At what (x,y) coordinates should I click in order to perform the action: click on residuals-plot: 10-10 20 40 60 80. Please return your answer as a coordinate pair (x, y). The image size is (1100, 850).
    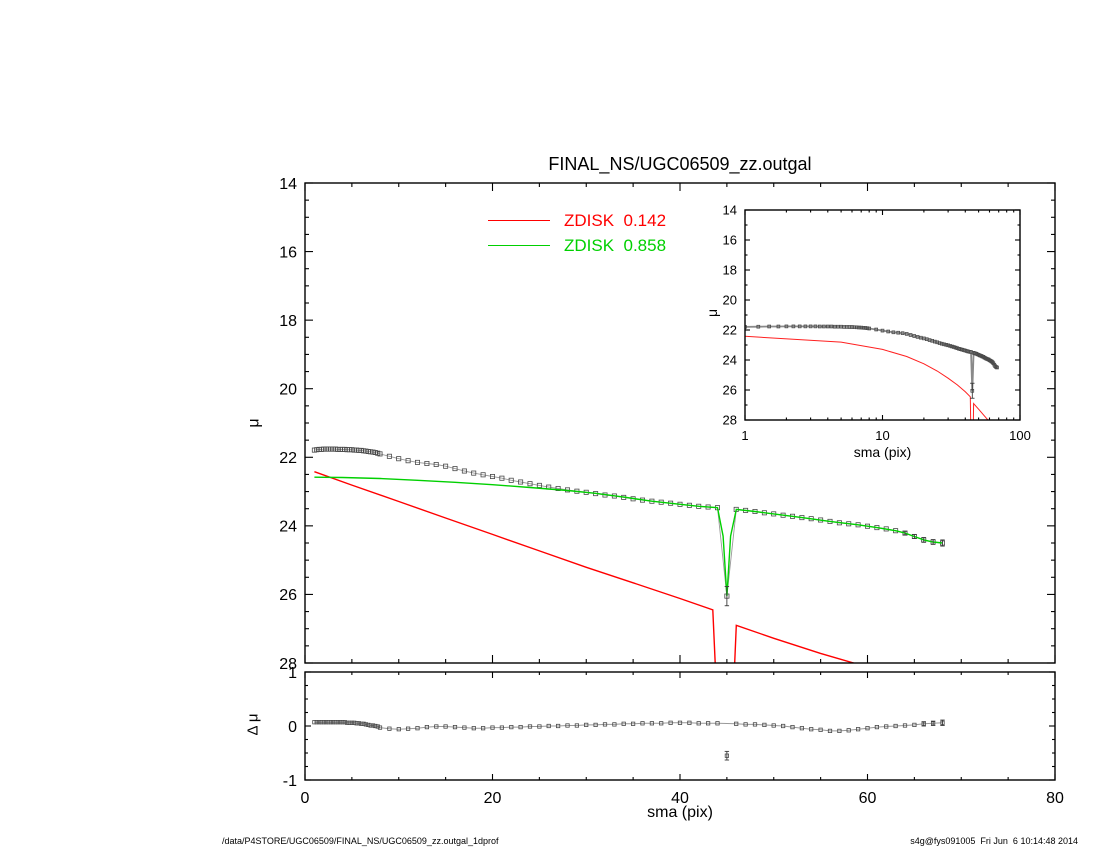
    Looking at the image, I should click on (673, 736).